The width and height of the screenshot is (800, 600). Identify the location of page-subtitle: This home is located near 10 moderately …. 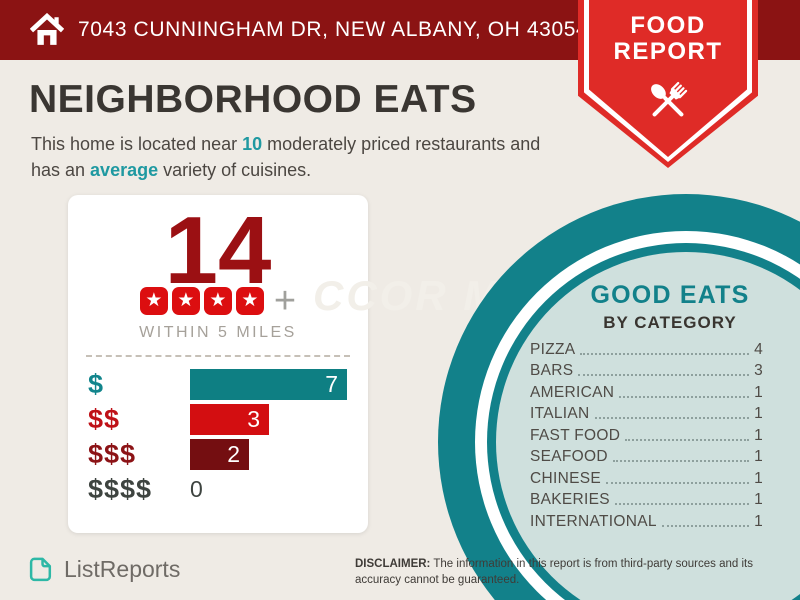
(311, 157).